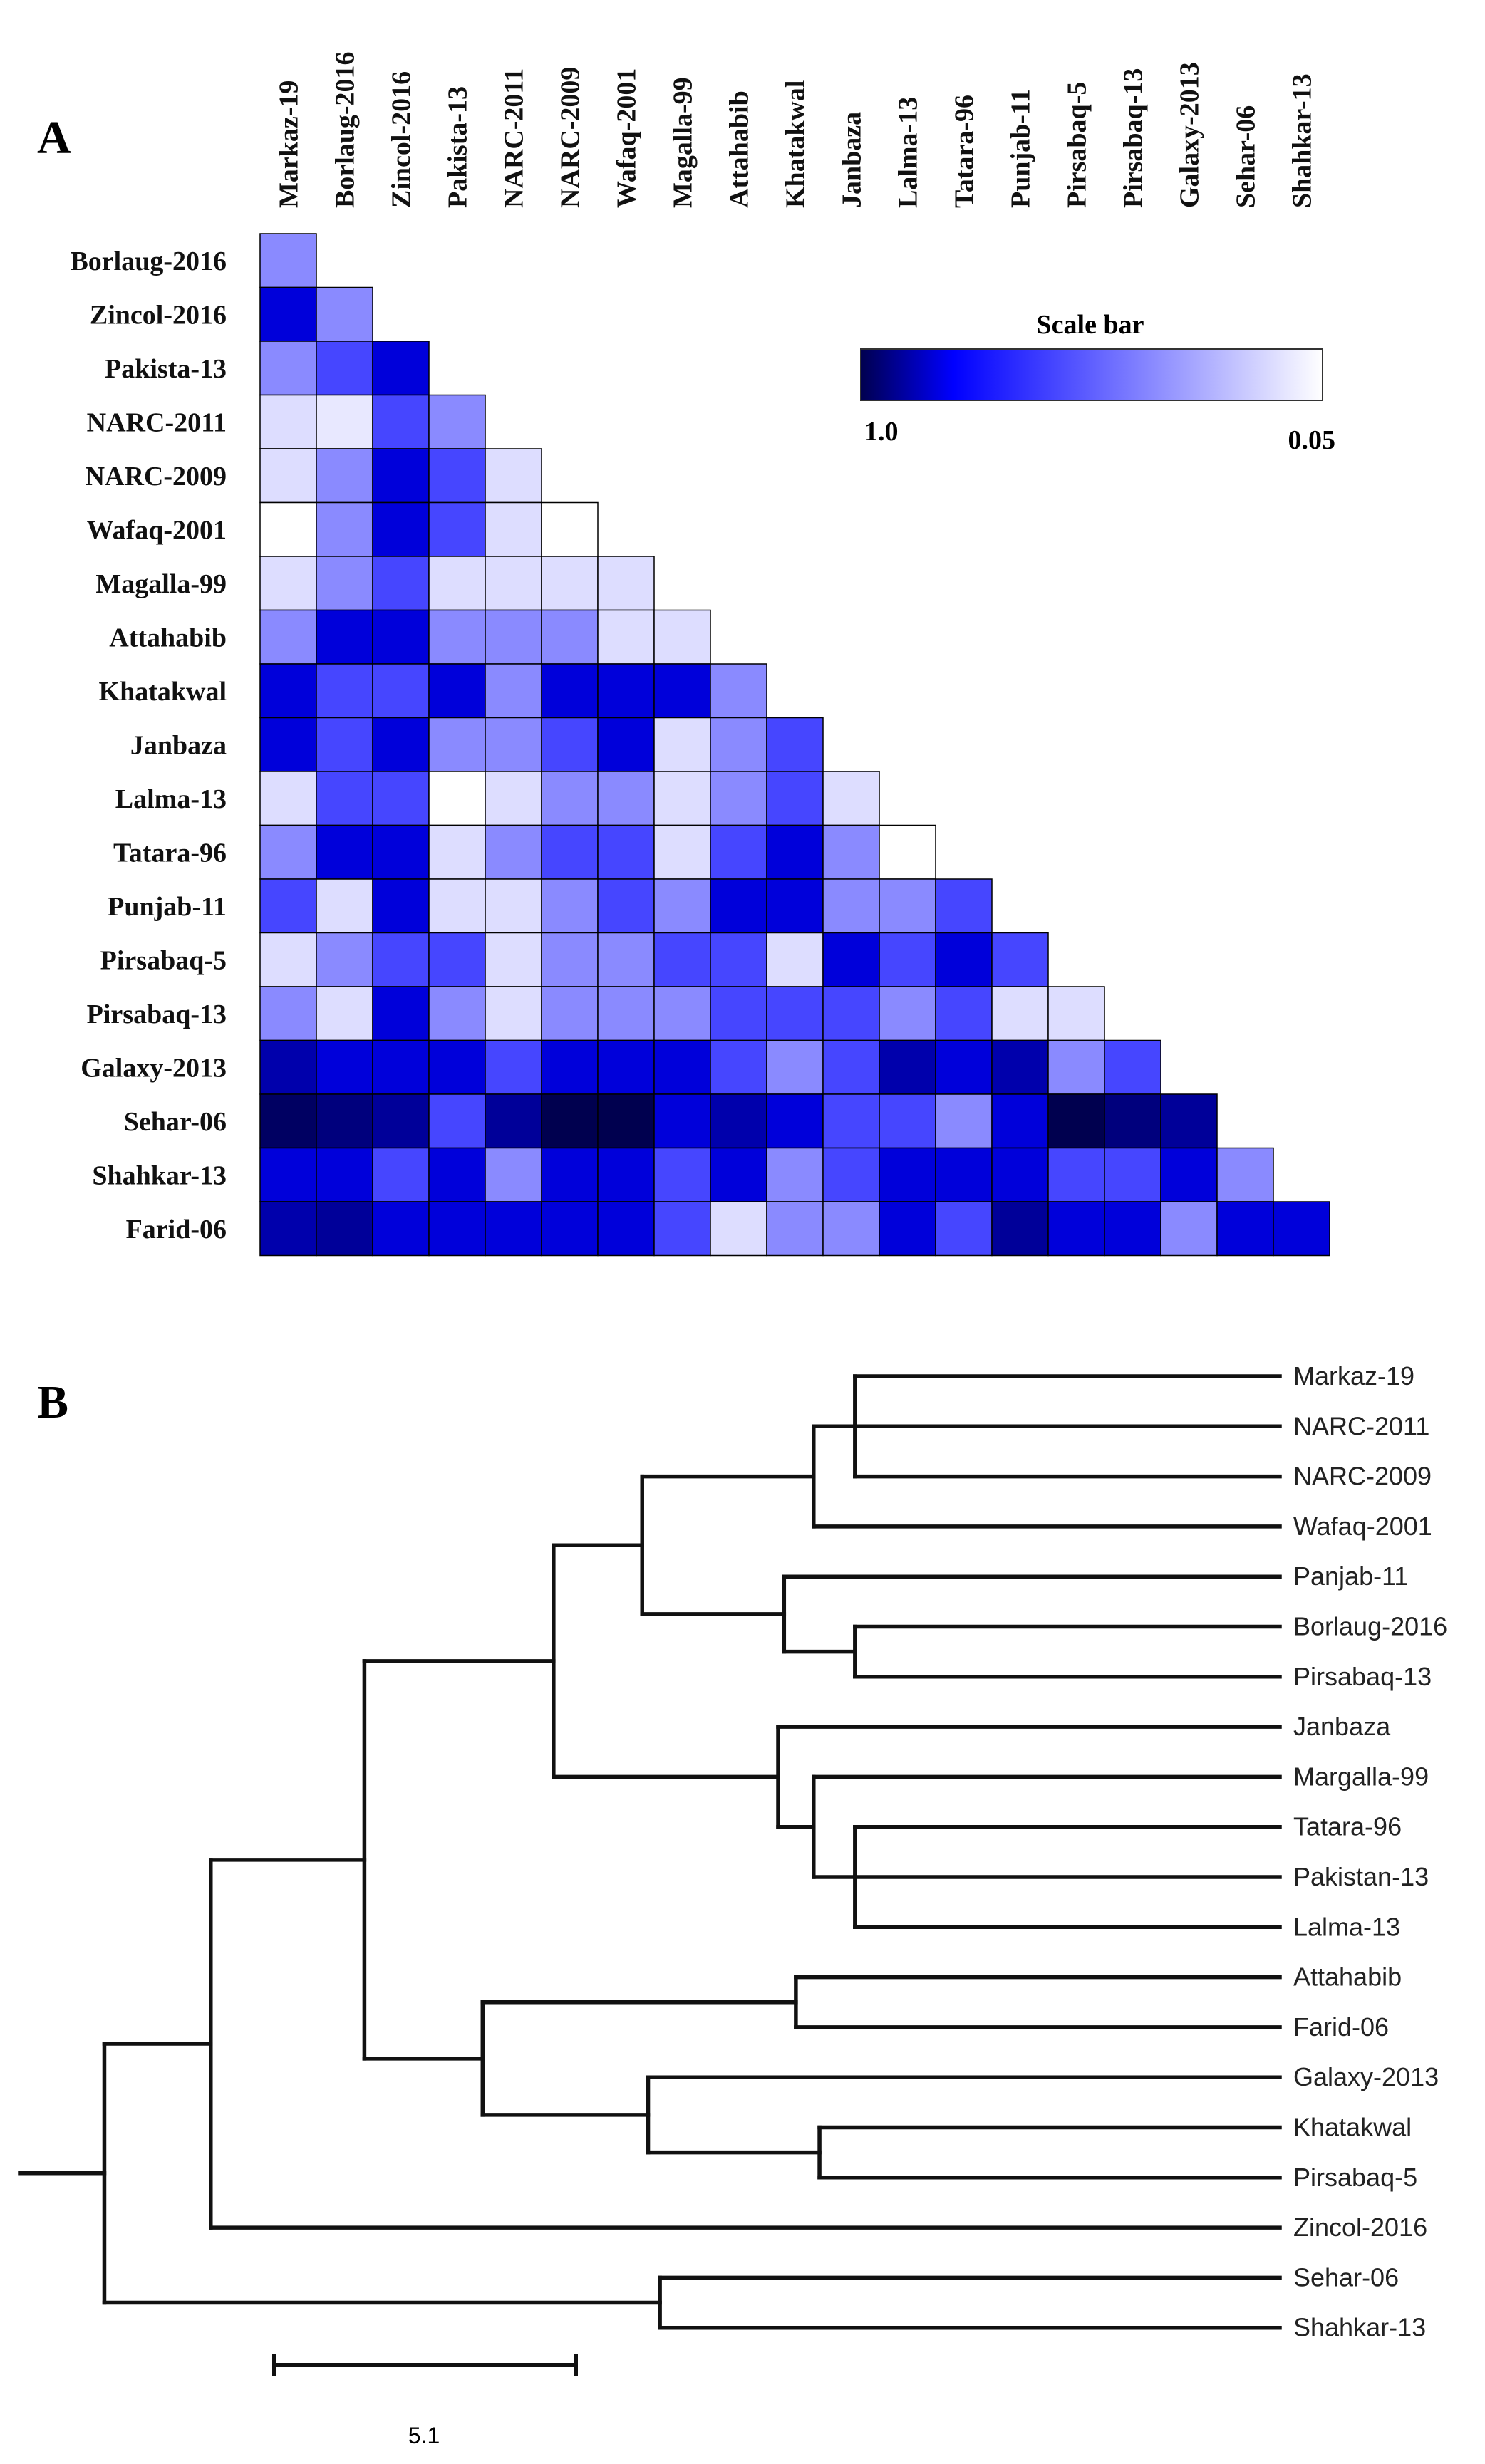 Image resolution: width=1485 pixels, height=2464 pixels. What do you see at coordinates (1312, 440) in the screenshot?
I see `scale-bar-max-label: 0.05` at bounding box center [1312, 440].